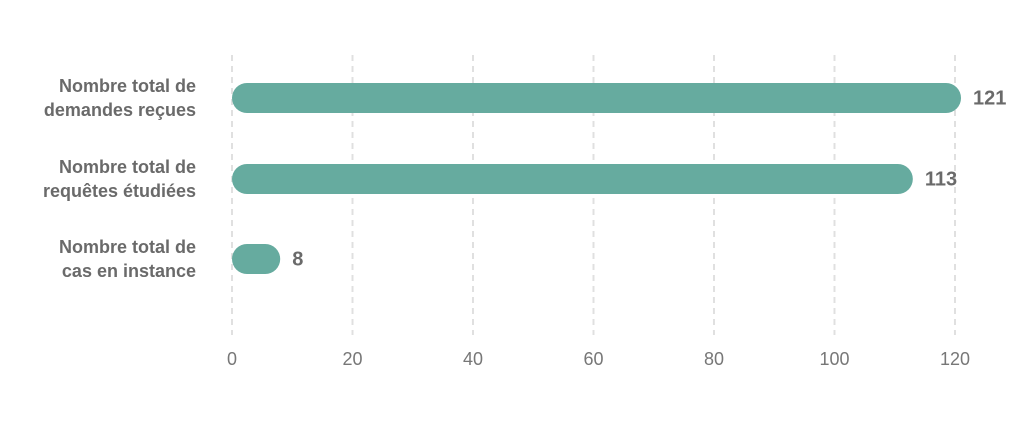  What do you see at coordinates (127, 259) in the screenshot?
I see `y-tick-label: Nombre total de cas en instance` at bounding box center [127, 259].